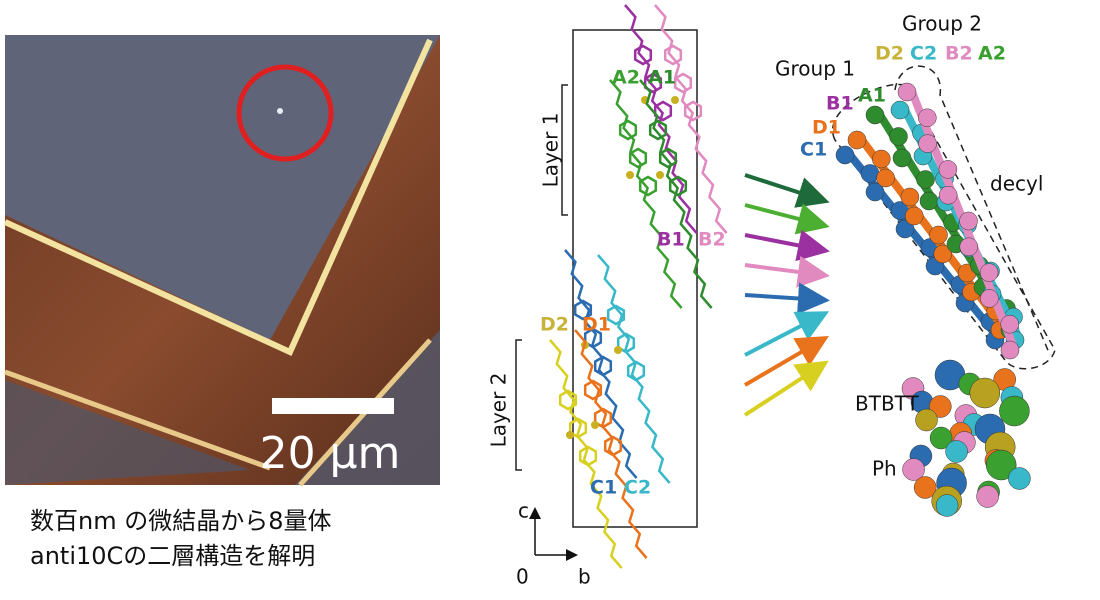 The height and width of the screenshot is (600, 1100). Describe the element at coordinates (786, 295) in the screenshot. I see `arrows` at that location.